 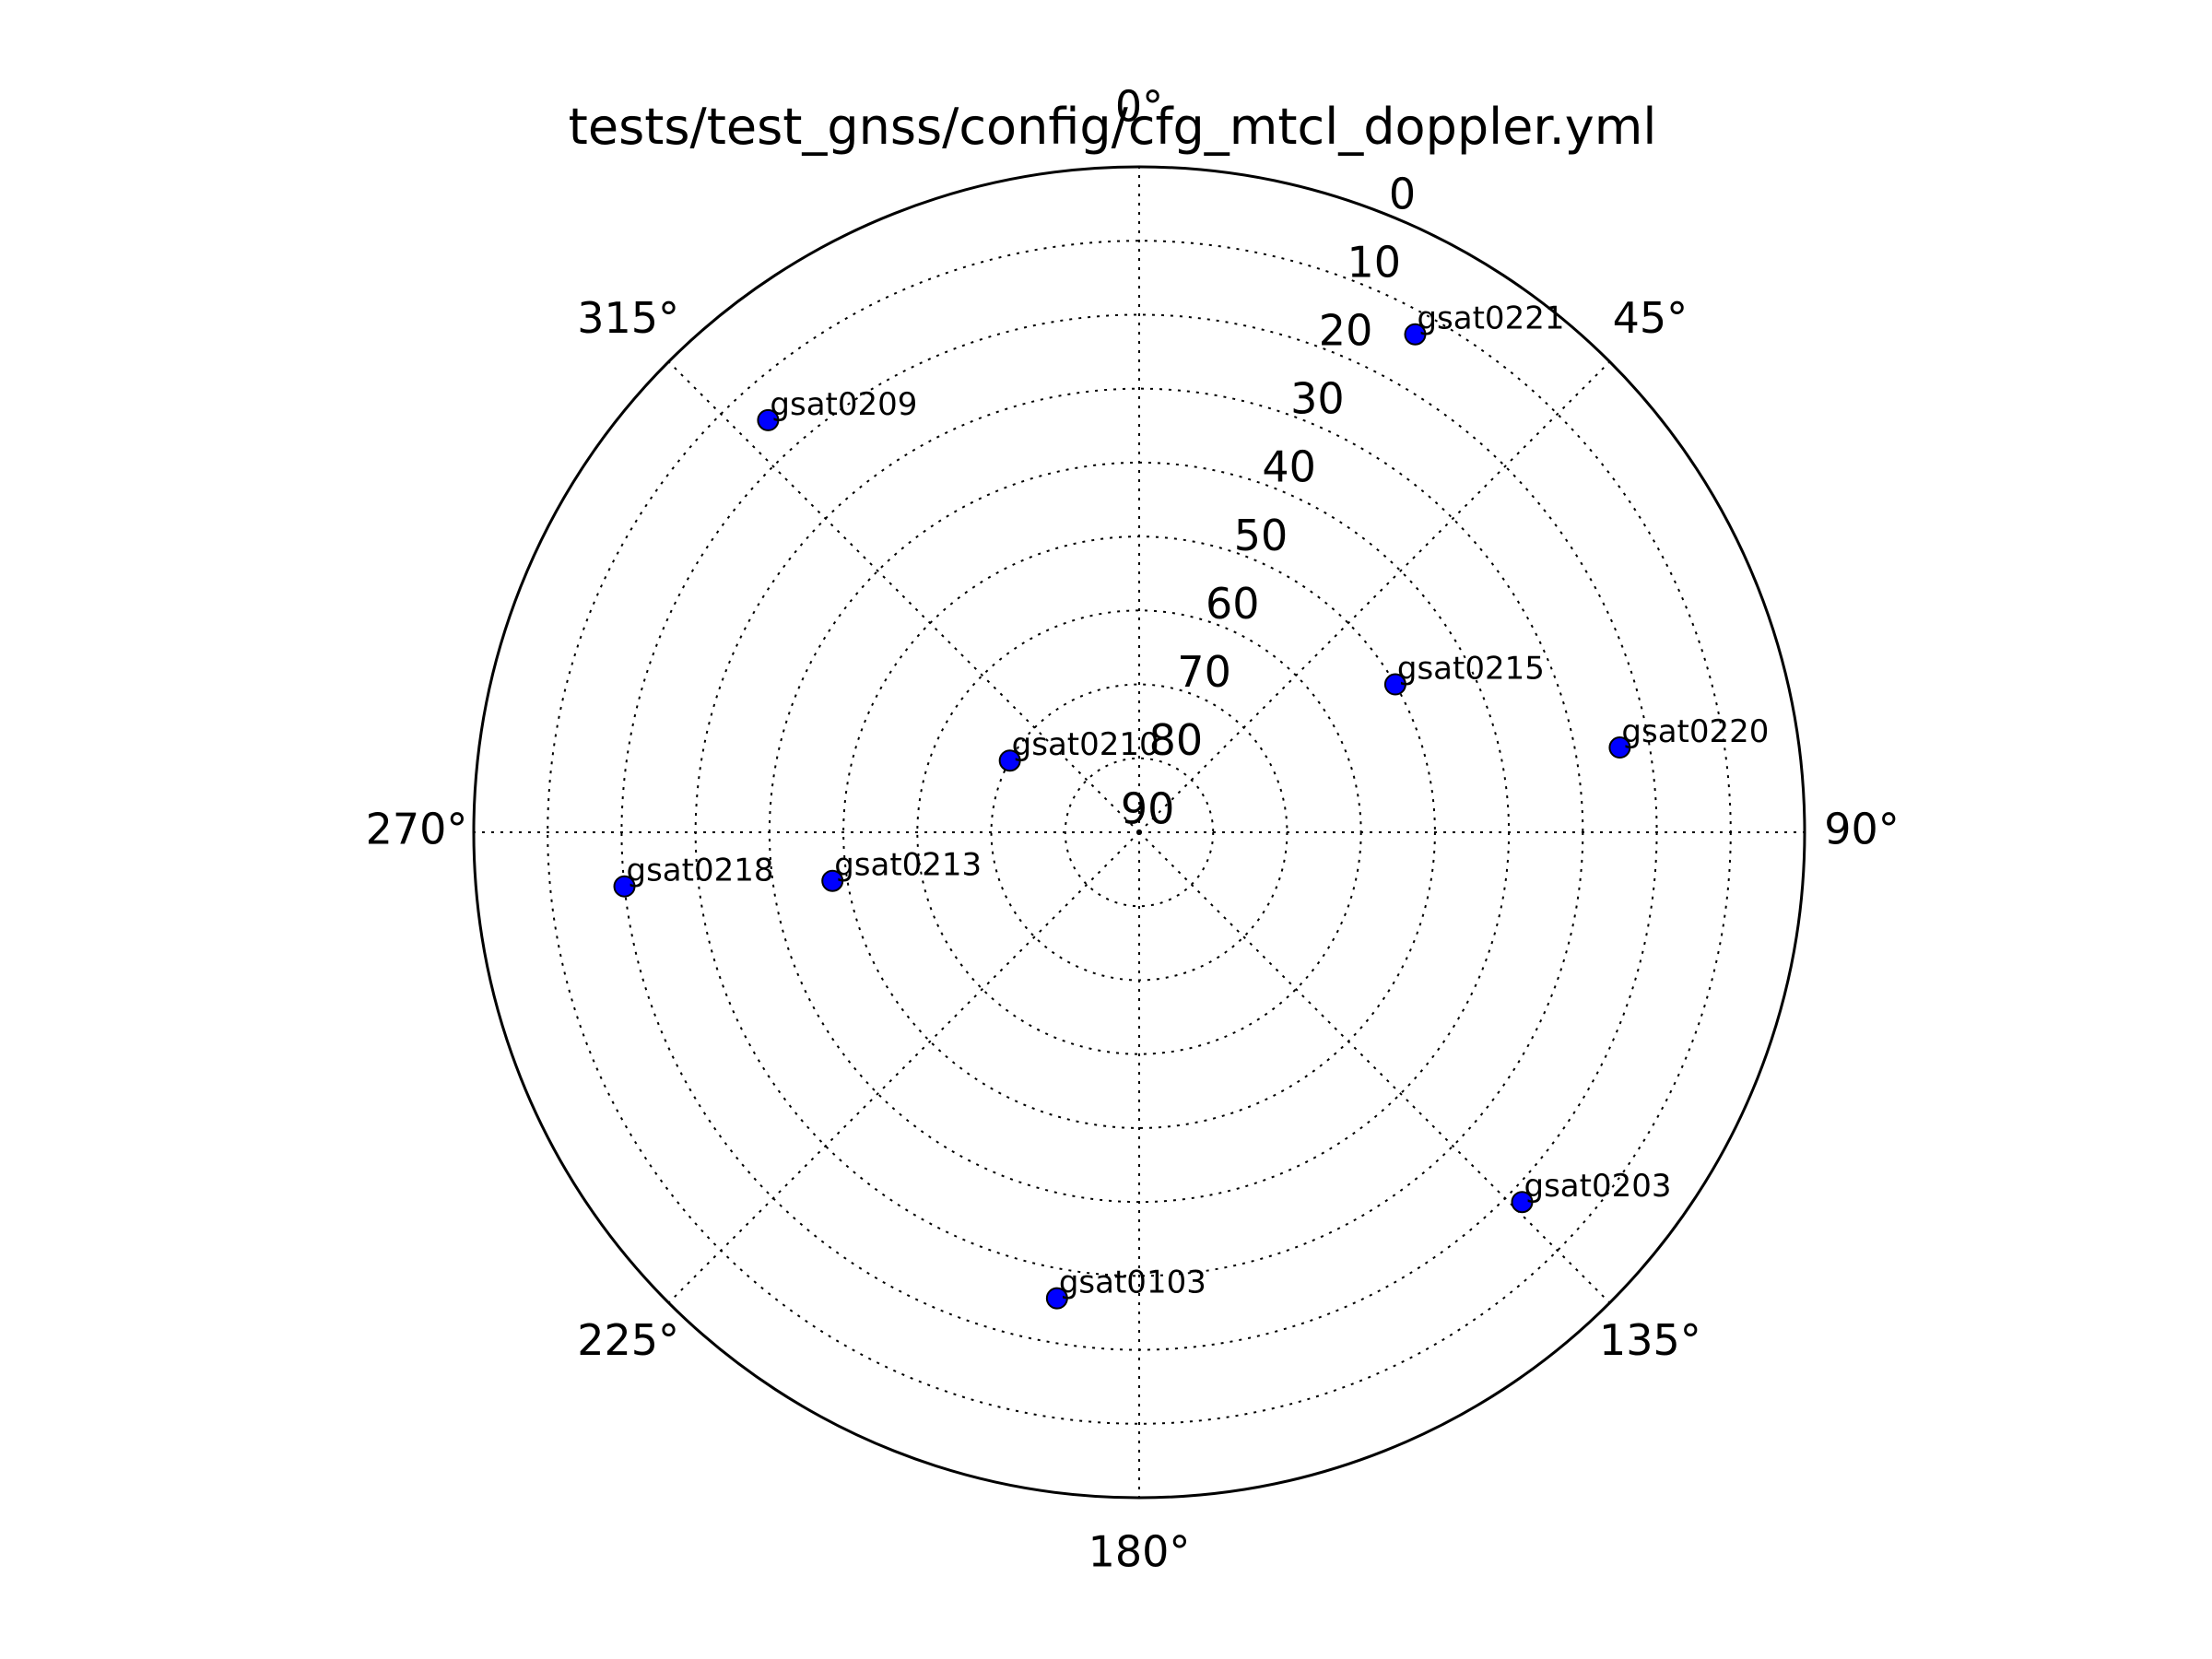 I want to click on point-label-gsat0209: gsat0209, so click(x=843, y=404).